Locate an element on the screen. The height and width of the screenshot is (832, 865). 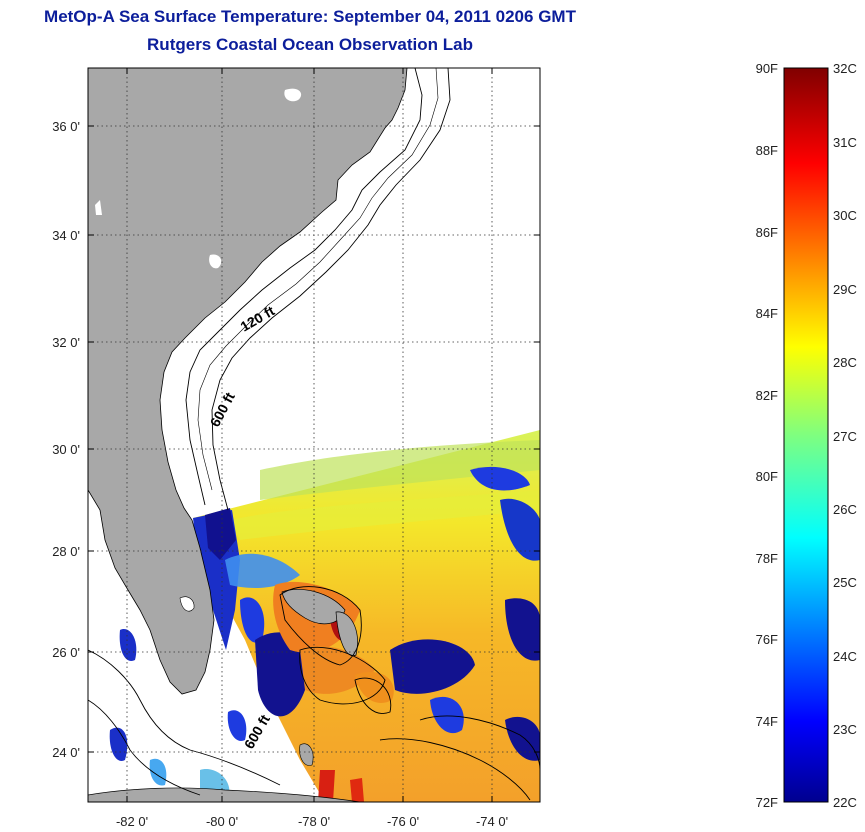
map-subtitle: Rutgers Coastal Ocean Observation Lab is located at coordinates (310, 44).